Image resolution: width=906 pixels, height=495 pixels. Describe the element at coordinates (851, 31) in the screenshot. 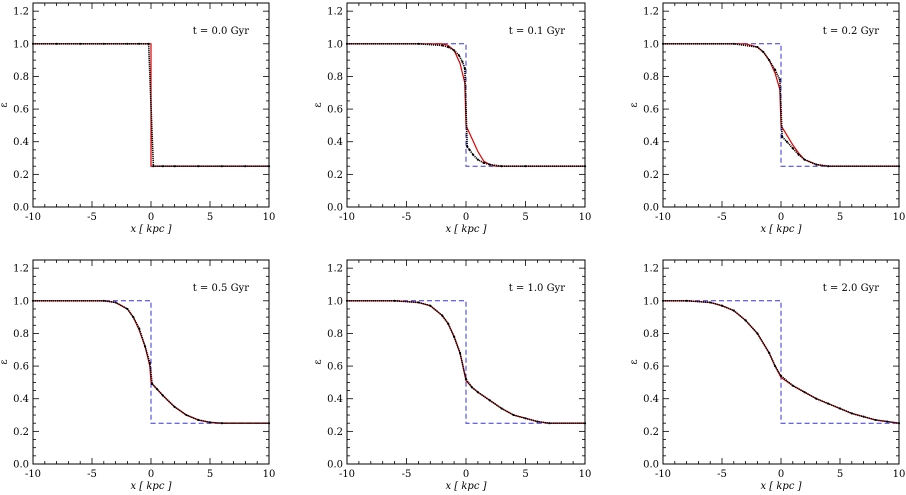

I see `time-annotation: t = 0.2 Gyr` at that location.